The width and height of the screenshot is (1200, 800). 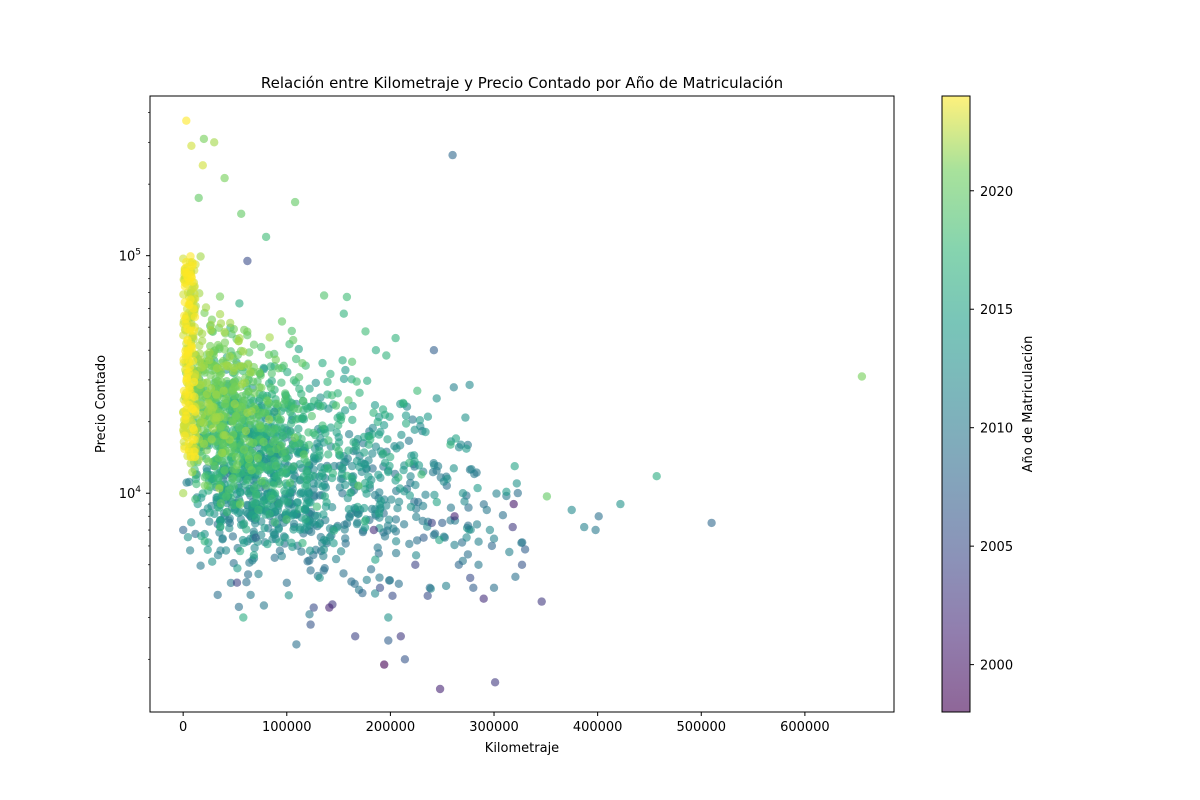 What do you see at coordinates (1028, 404) in the screenshot?
I see `colorbar-label: Año de Matriculación` at bounding box center [1028, 404].